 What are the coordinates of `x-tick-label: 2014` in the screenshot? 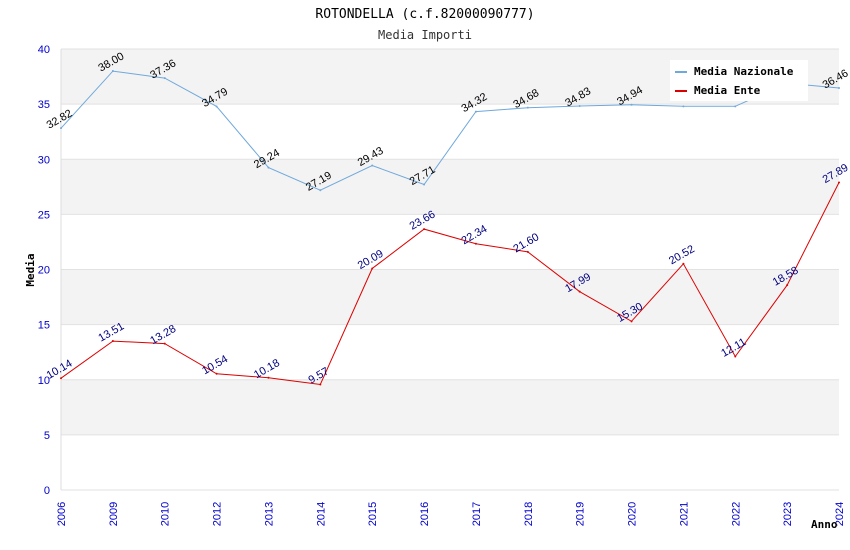 It's located at (321, 514).